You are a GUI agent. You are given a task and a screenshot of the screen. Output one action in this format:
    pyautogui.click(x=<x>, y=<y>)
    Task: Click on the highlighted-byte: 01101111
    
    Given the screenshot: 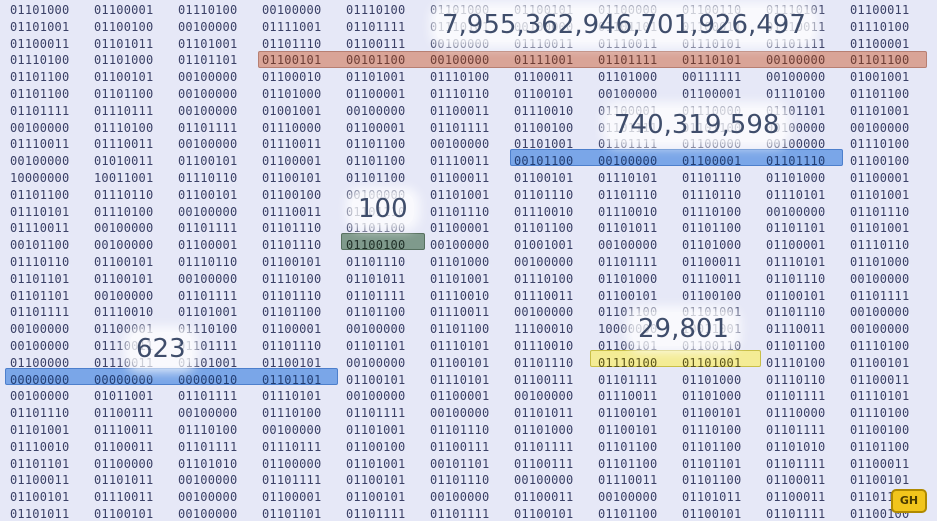 What is the action you would take?
    pyautogui.click(x=628, y=60)
    